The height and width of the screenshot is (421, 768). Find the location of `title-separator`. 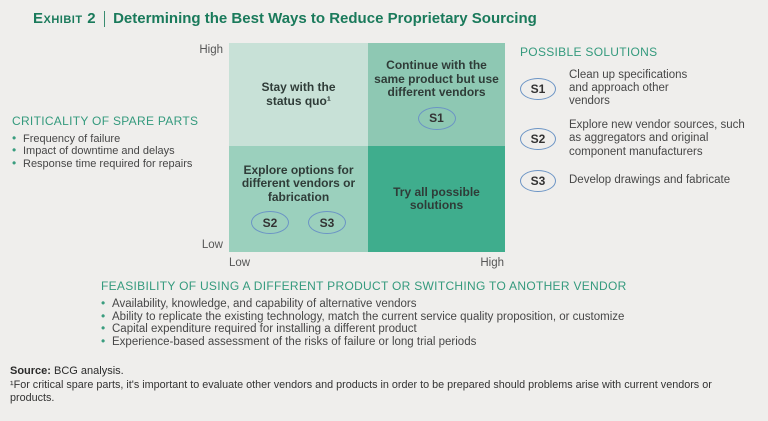

title-separator is located at coordinates (105, 18).